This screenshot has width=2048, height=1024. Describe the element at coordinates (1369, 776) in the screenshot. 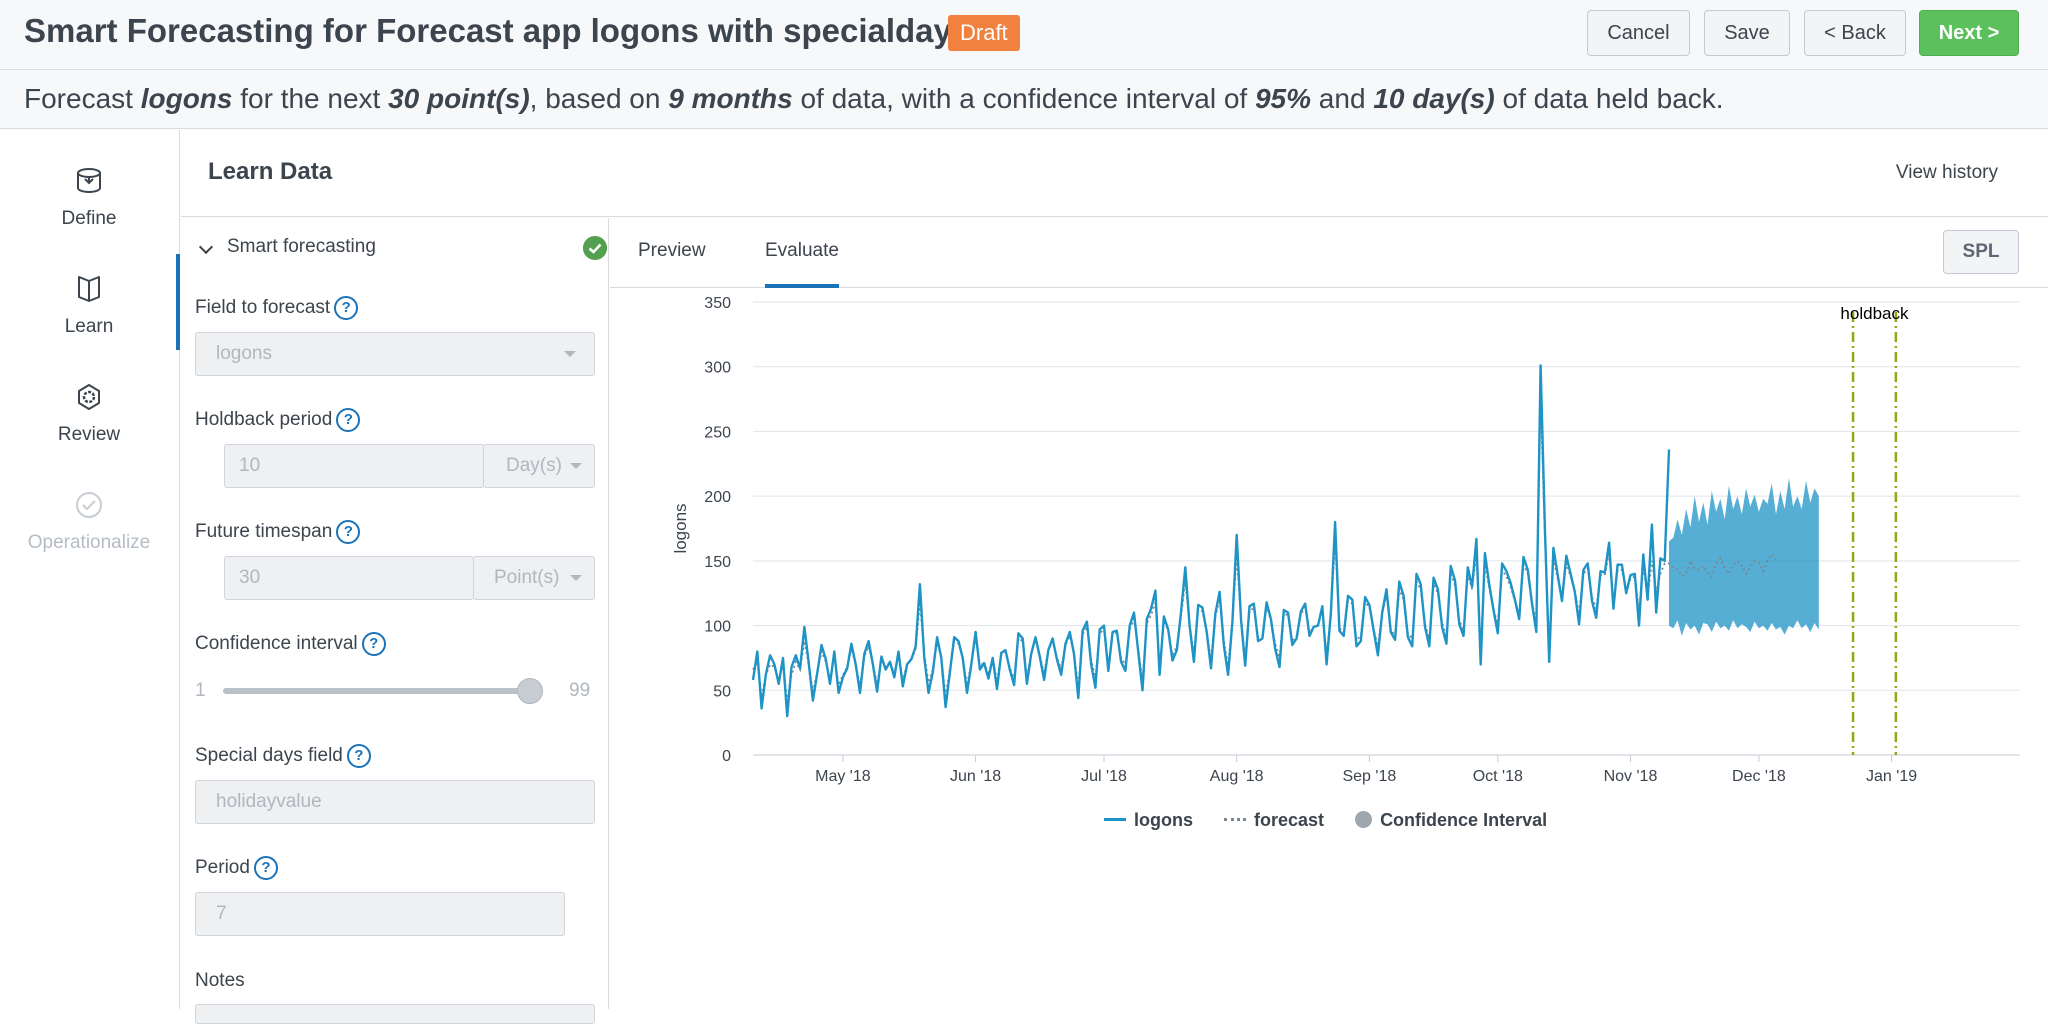

I see `x-tick-label: Sep '18` at that location.